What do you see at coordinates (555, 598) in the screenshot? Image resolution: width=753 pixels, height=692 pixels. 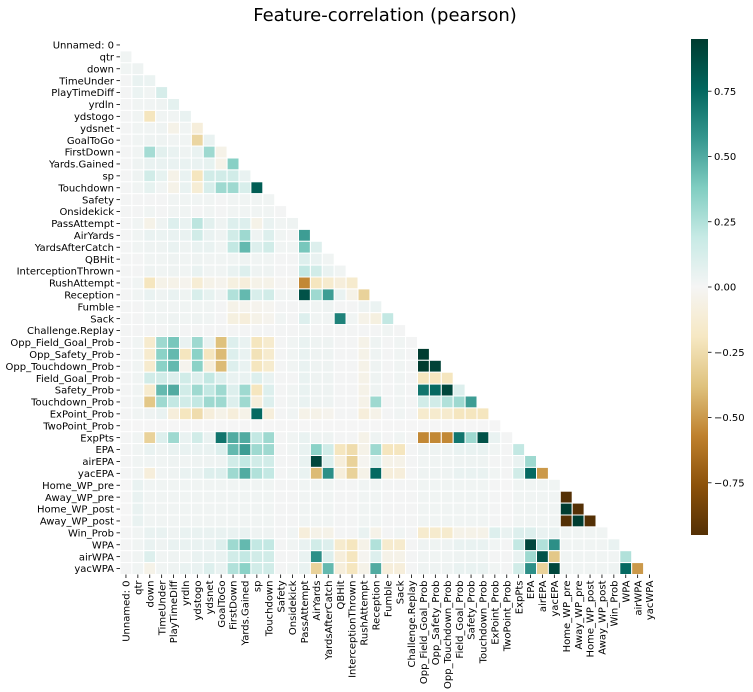 I see `x-tick-label: yacEPA` at bounding box center [555, 598].